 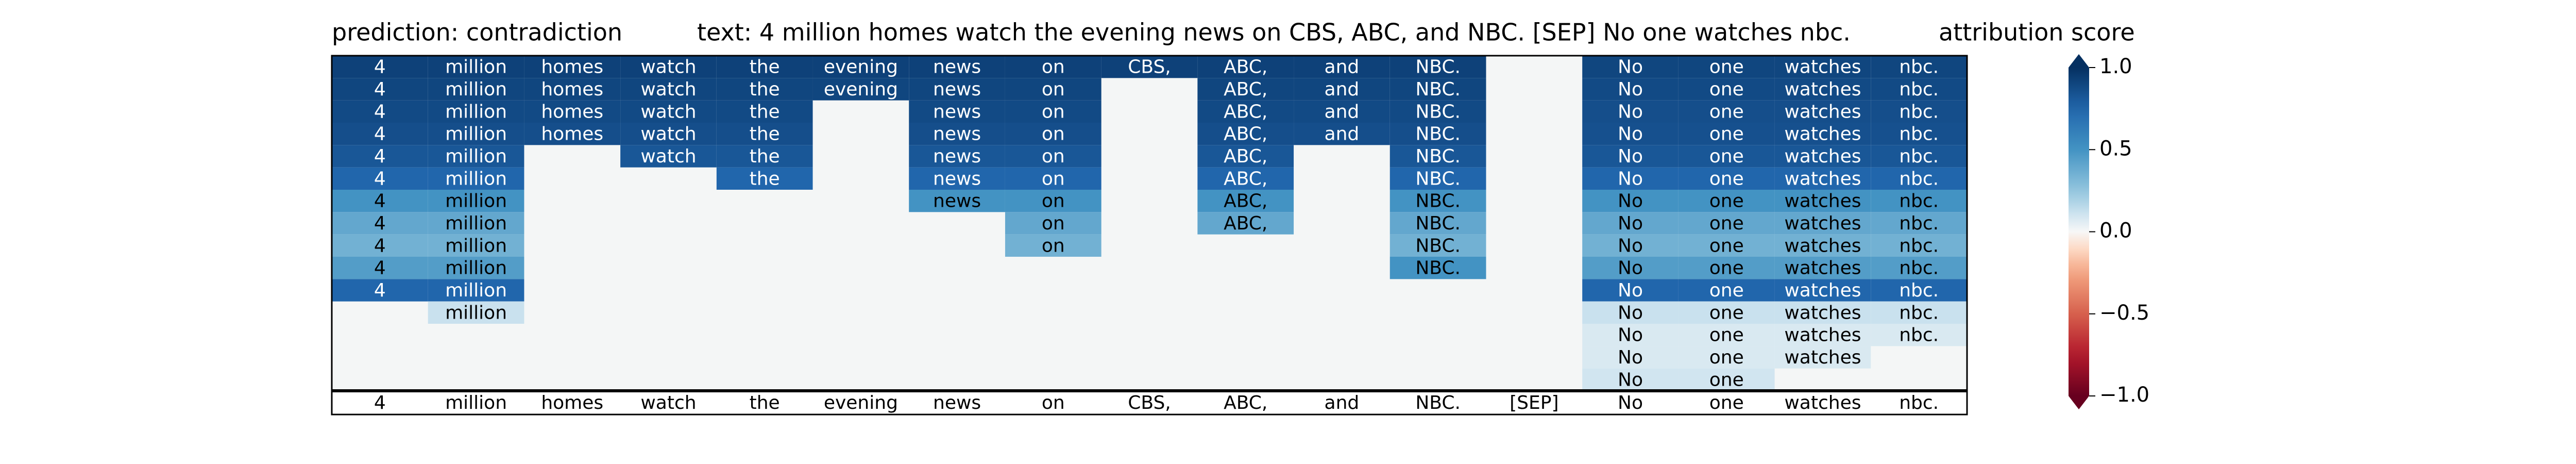 I want to click on colorbar, so click(x=2079, y=232).